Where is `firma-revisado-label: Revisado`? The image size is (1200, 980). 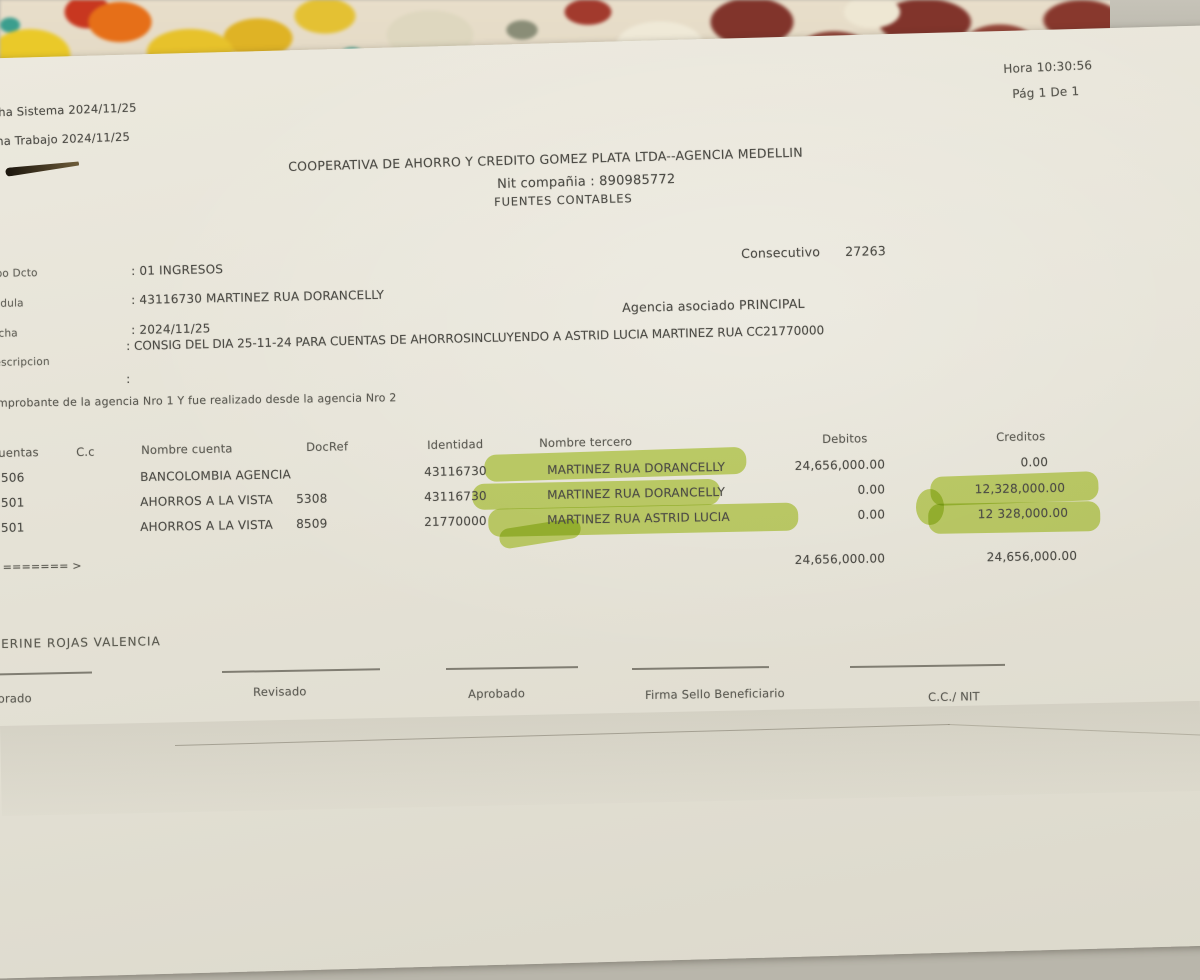
firma-revisado-label: Revisado is located at coordinates (280, 691).